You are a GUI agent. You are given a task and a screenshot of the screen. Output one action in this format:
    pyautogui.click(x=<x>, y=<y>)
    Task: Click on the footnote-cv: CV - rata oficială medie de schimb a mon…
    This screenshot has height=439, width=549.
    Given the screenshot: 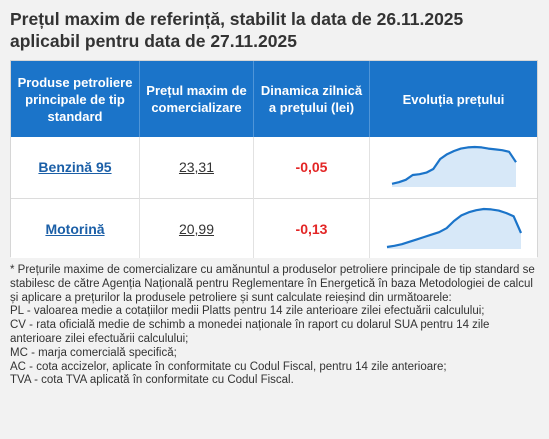 What is the action you would take?
    pyautogui.click(x=250, y=332)
    